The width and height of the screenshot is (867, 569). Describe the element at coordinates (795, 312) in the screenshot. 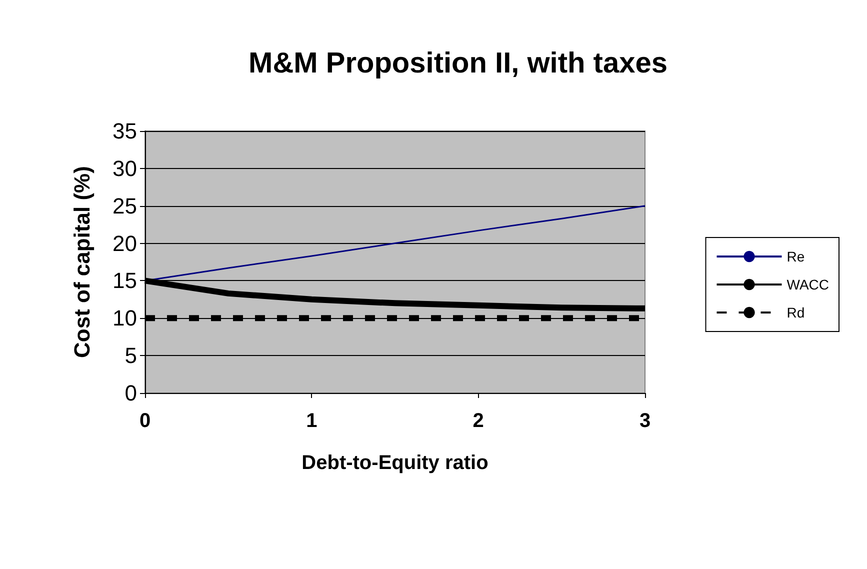

I see `legend-label: Rd` at that location.